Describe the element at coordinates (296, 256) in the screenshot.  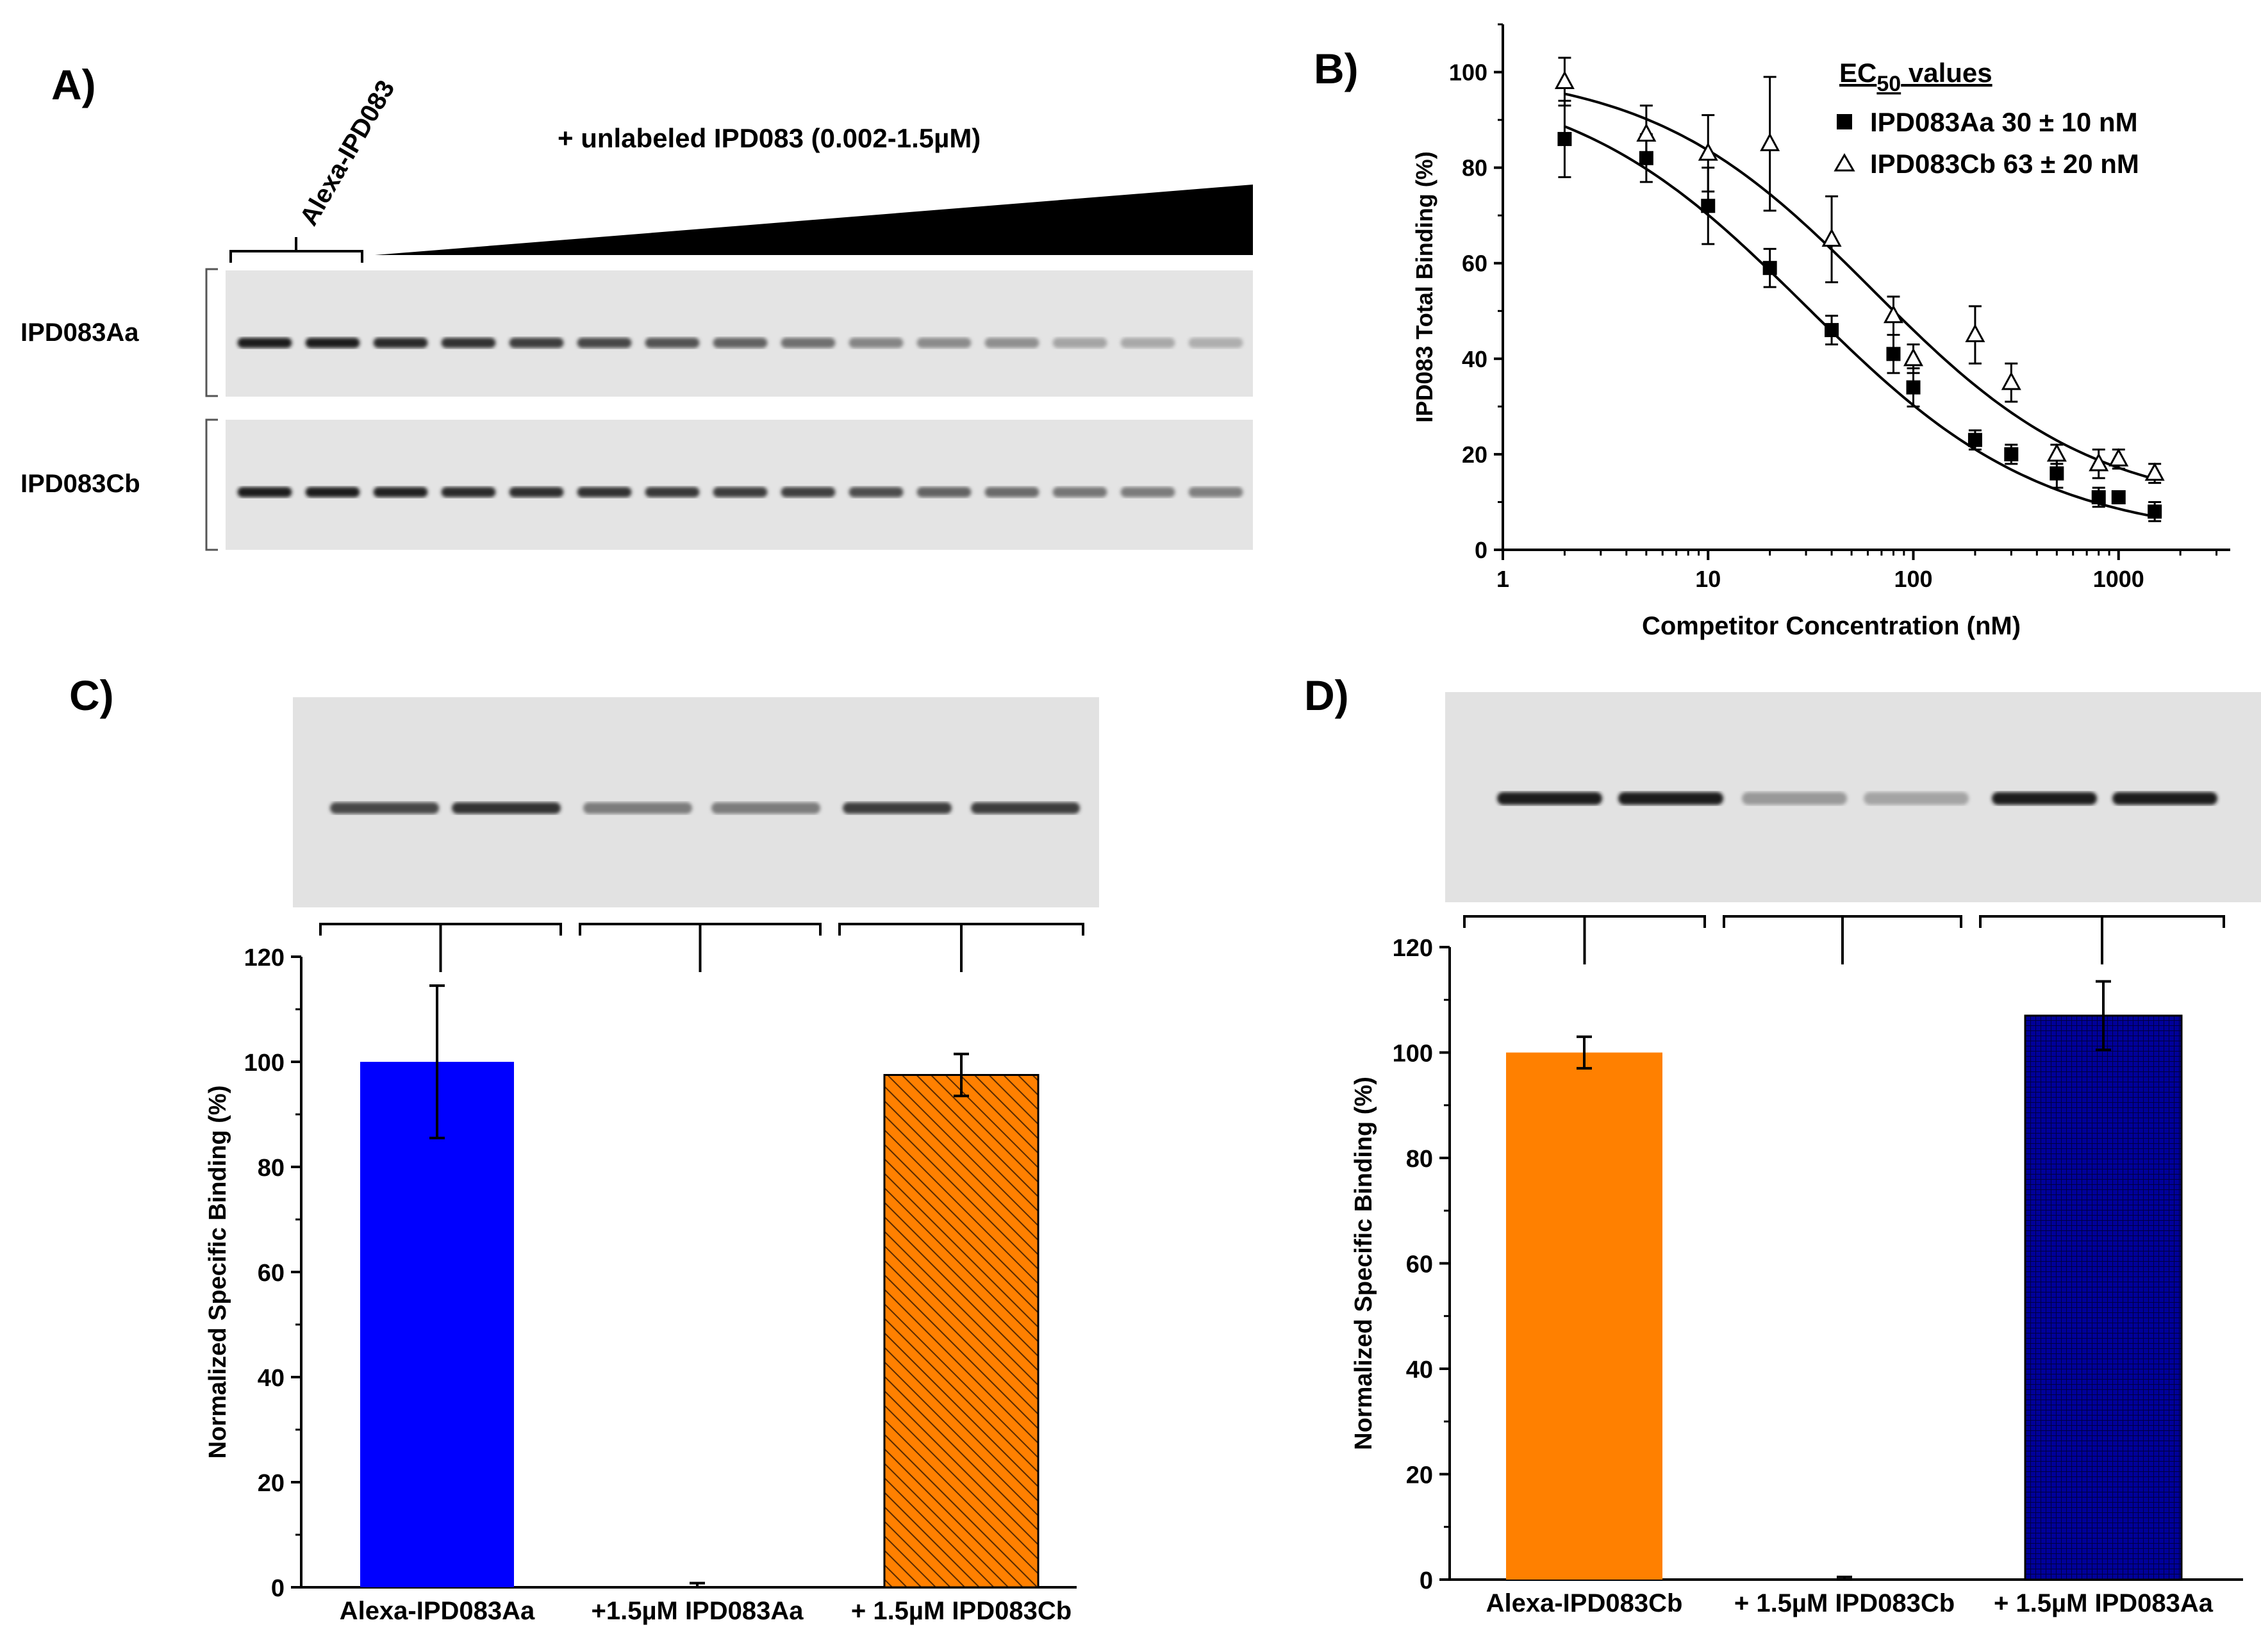
I see `alexa-bracket` at that location.